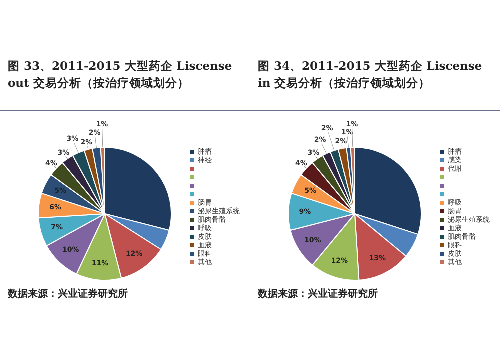 This screenshot has width=500, height=362. Describe the element at coordinates (371, 75) in the screenshot. I see `chart-title: 图 34、2011-2015 大型药企 Liscense in 交易分析（按治疗领域划分）` at that location.